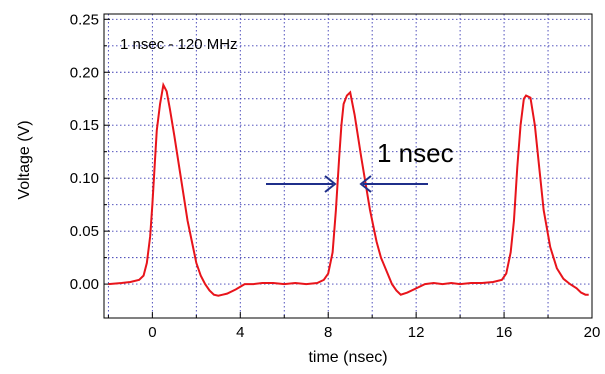 This screenshot has height=374, width=605. What do you see at coordinates (415, 153) in the screenshot?
I see `pulse-width-label: 1 nsec` at bounding box center [415, 153].